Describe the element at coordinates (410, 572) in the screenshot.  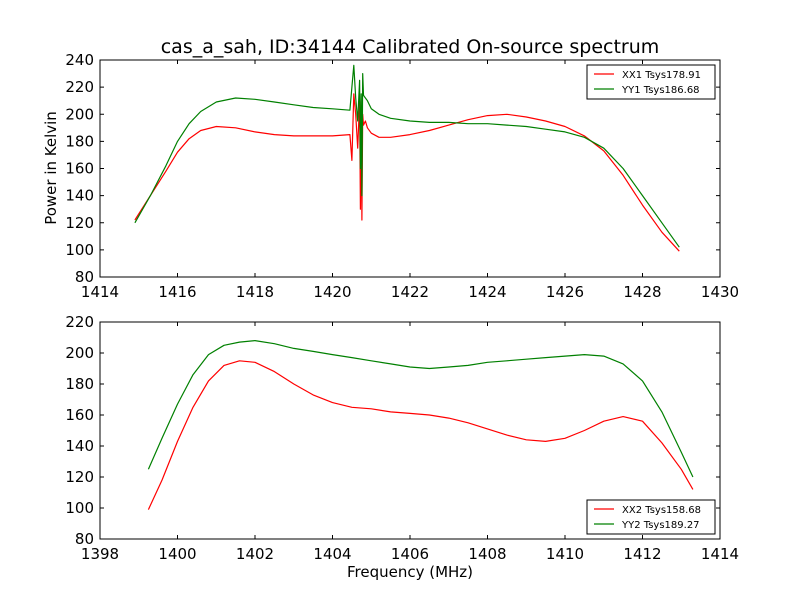
I see `x-axis-title: Frequency (MHz)` at that location.